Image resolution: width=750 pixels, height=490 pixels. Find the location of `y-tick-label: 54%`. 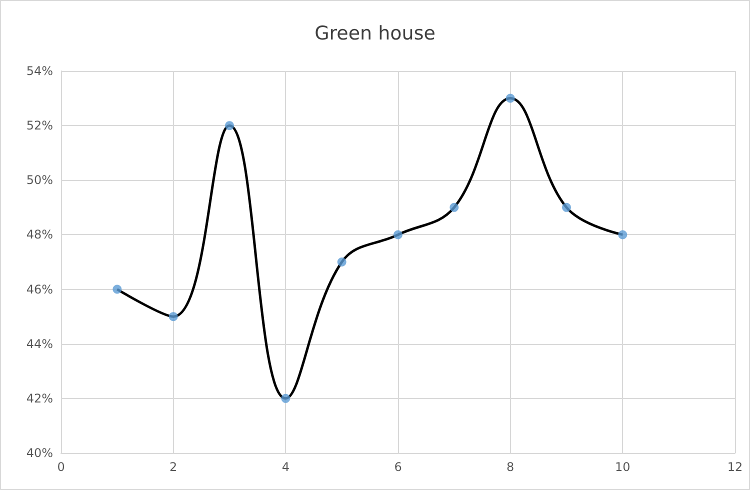

y-tick-label: 54% is located at coordinates (39, 71).